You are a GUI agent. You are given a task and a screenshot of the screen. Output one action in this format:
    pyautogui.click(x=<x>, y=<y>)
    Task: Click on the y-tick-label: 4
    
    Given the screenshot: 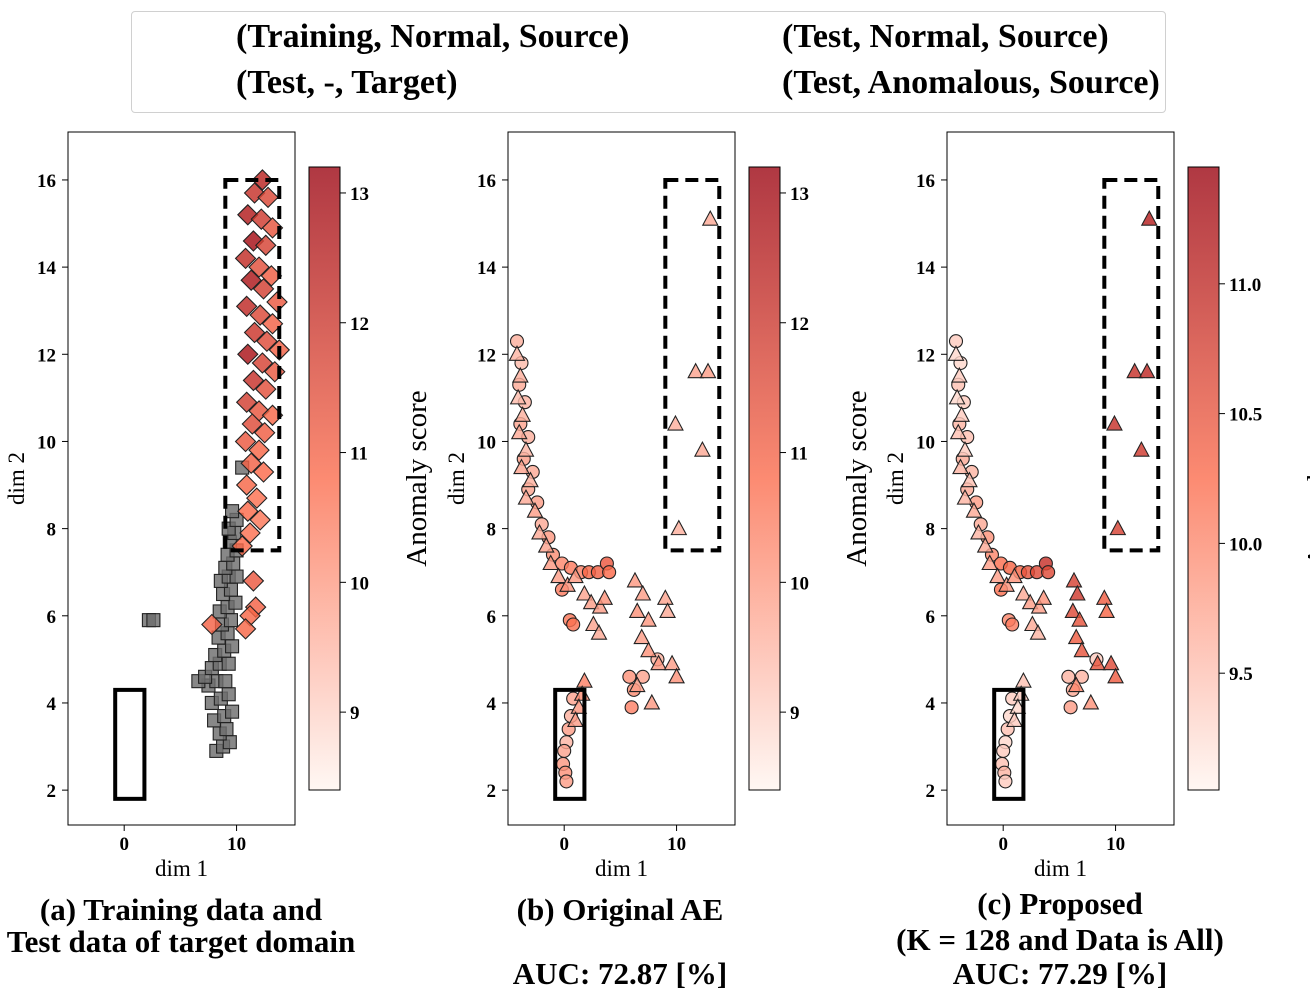 What is the action you would take?
    pyautogui.click(x=931, y=704)
    